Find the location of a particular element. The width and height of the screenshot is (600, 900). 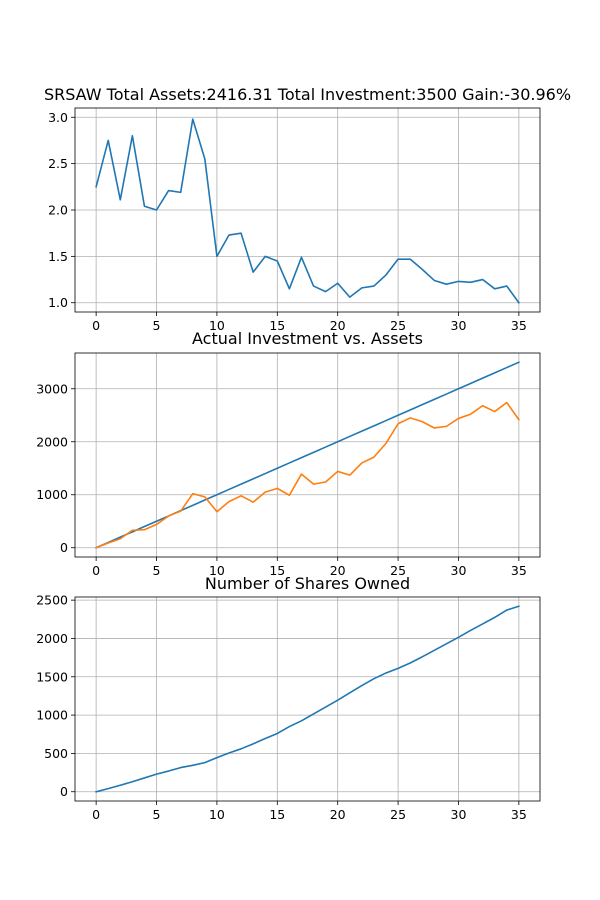

y-tick-label: 1500 is located at coordinates (52, 676).